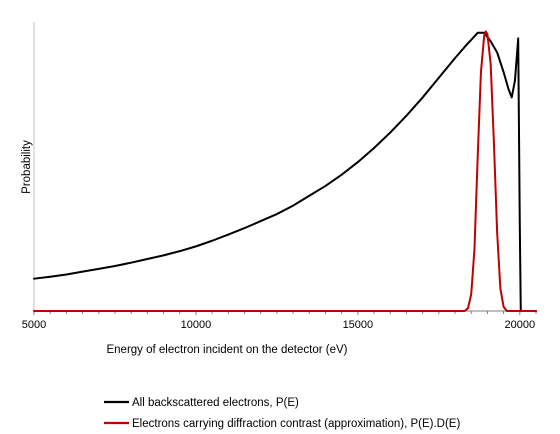 The width and height of the screenshot is (560, 434). Describe the element at coordinates (27, 167) in the screenshot. I see `y-axis-title: Probability` at that location.